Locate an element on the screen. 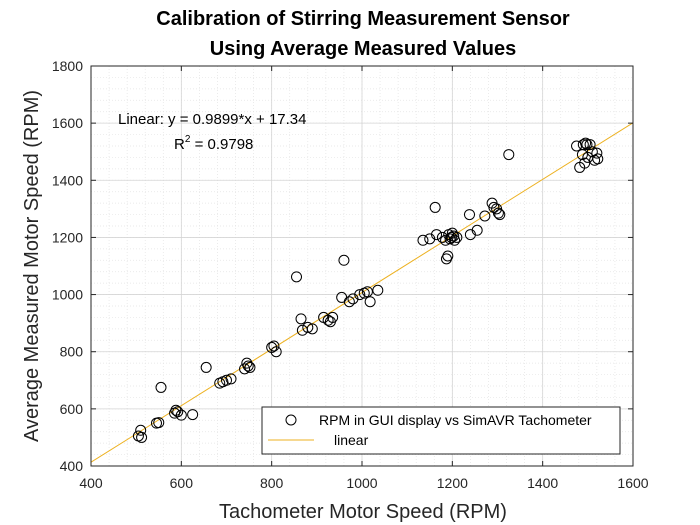  x-tick-label: 1200 is located at coordinates (452, 483).